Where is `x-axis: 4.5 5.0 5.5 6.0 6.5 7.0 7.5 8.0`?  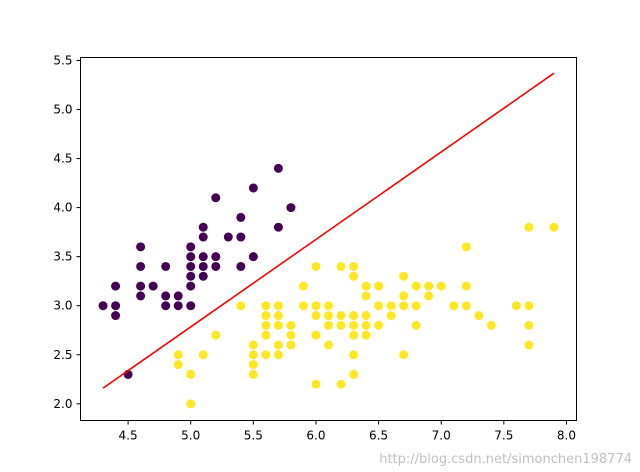 x-axis: 4.5 5.0 5.5 6.0 6.5 7.0 7.5 8.0 is located at coordinates (347, 431).